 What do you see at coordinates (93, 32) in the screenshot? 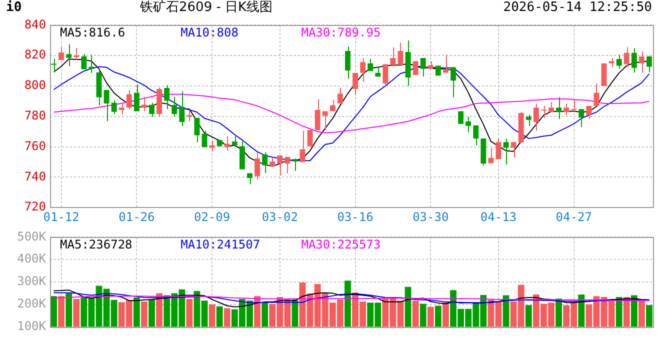
I see `series-label: MA5:816.6` at bounding box center [93, 32].